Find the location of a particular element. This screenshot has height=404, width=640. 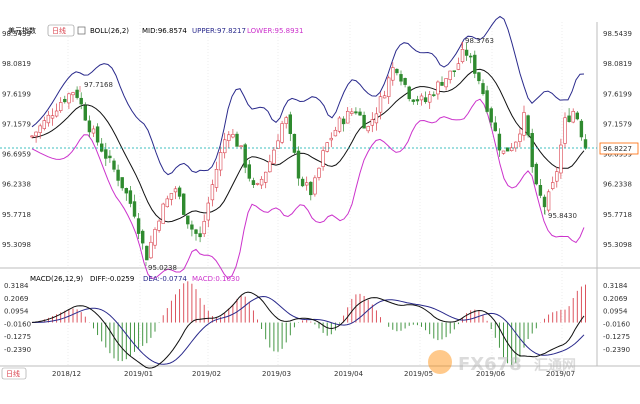

x-period-label: 日线 is located at coordinates (13, 373).